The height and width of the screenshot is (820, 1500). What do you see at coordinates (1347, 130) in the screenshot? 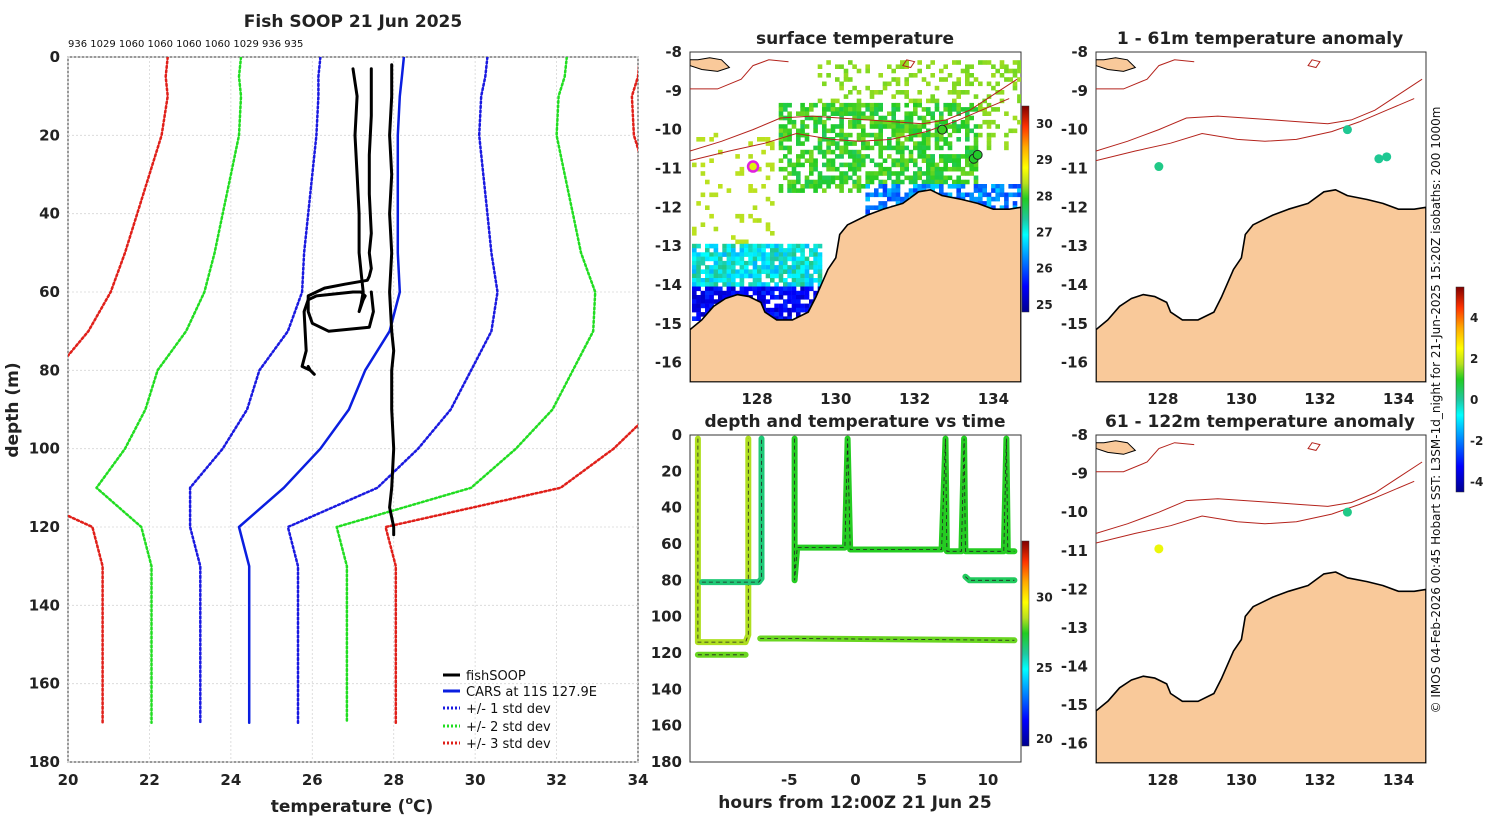
I see `anomaly-point` at bounding box center [1347, 130].